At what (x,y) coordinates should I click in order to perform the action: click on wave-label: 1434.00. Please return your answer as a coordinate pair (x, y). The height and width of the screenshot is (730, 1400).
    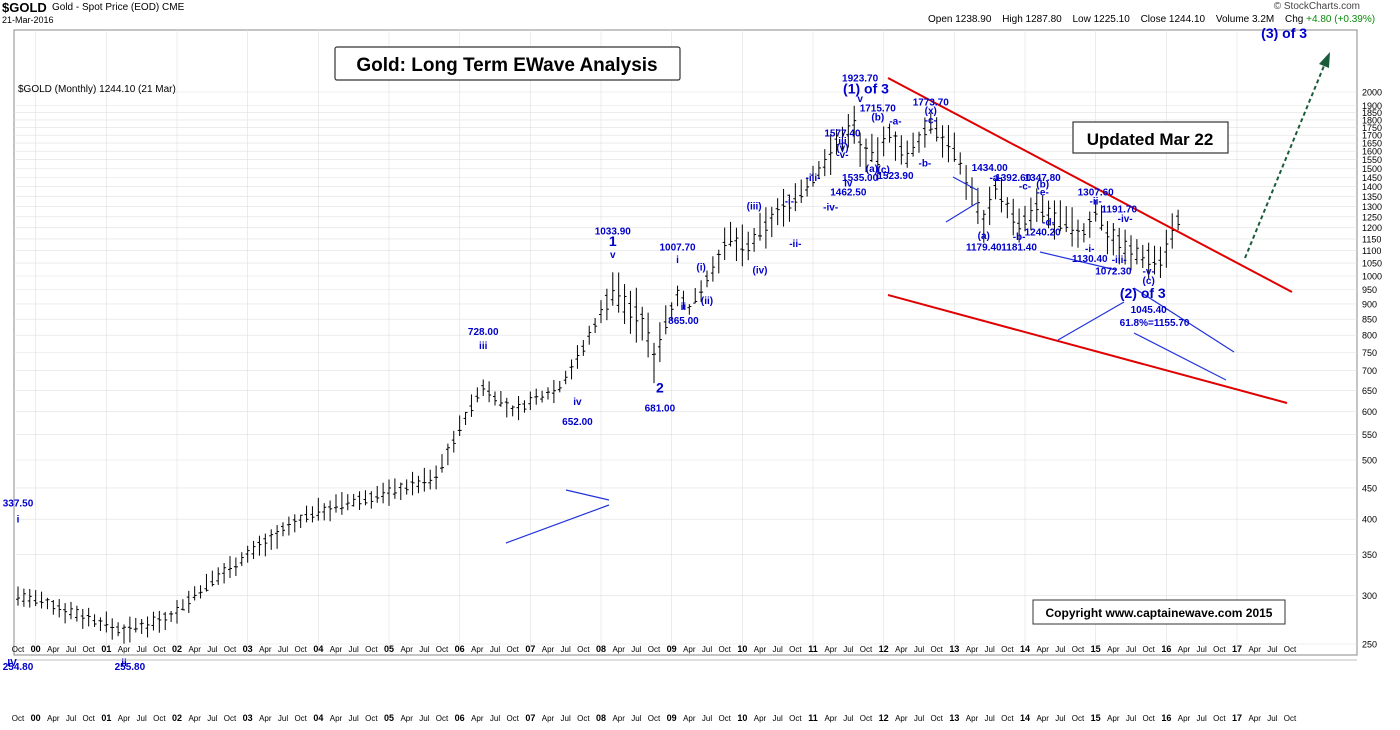
    Looking at the image, I should click on (990, 168).